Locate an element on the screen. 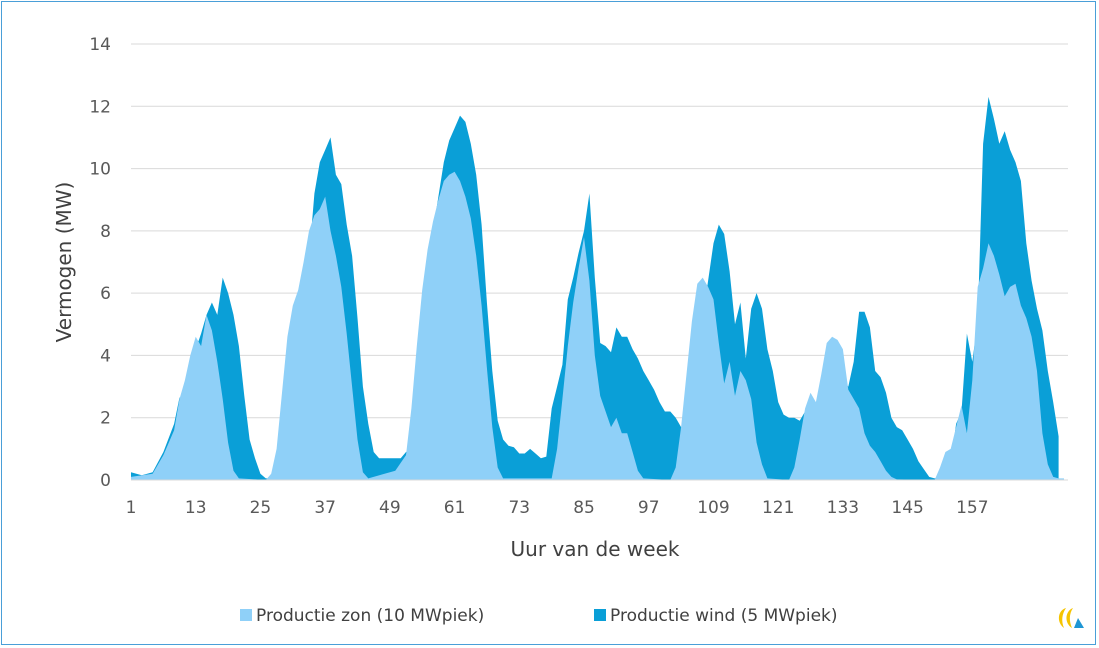 Image resolution: width=1099 pixels, height=648 pixels. x-tick-label: 157 is located at coordinates (972, 508).